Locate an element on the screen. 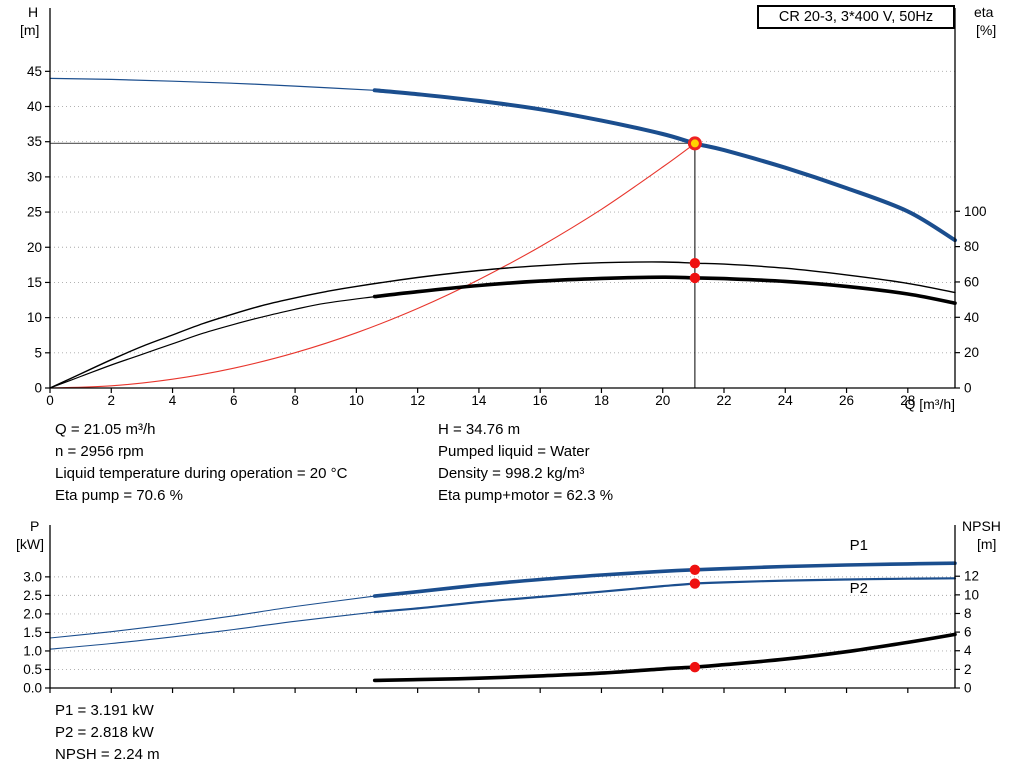 The height and width of the screenshot is (781, 1024). info-pumped-liquid: Pumped liquid = Water is located at coordinates (514, 451).